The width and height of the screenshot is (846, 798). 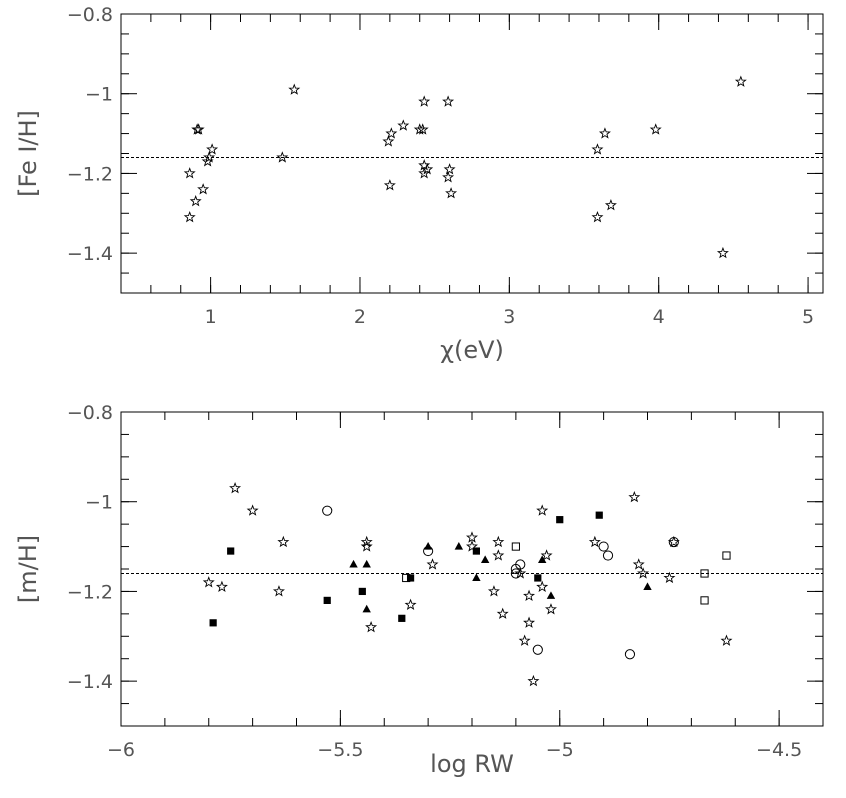 I want to click on x-axis-label: χ(eV), so click(x=472, y=350).